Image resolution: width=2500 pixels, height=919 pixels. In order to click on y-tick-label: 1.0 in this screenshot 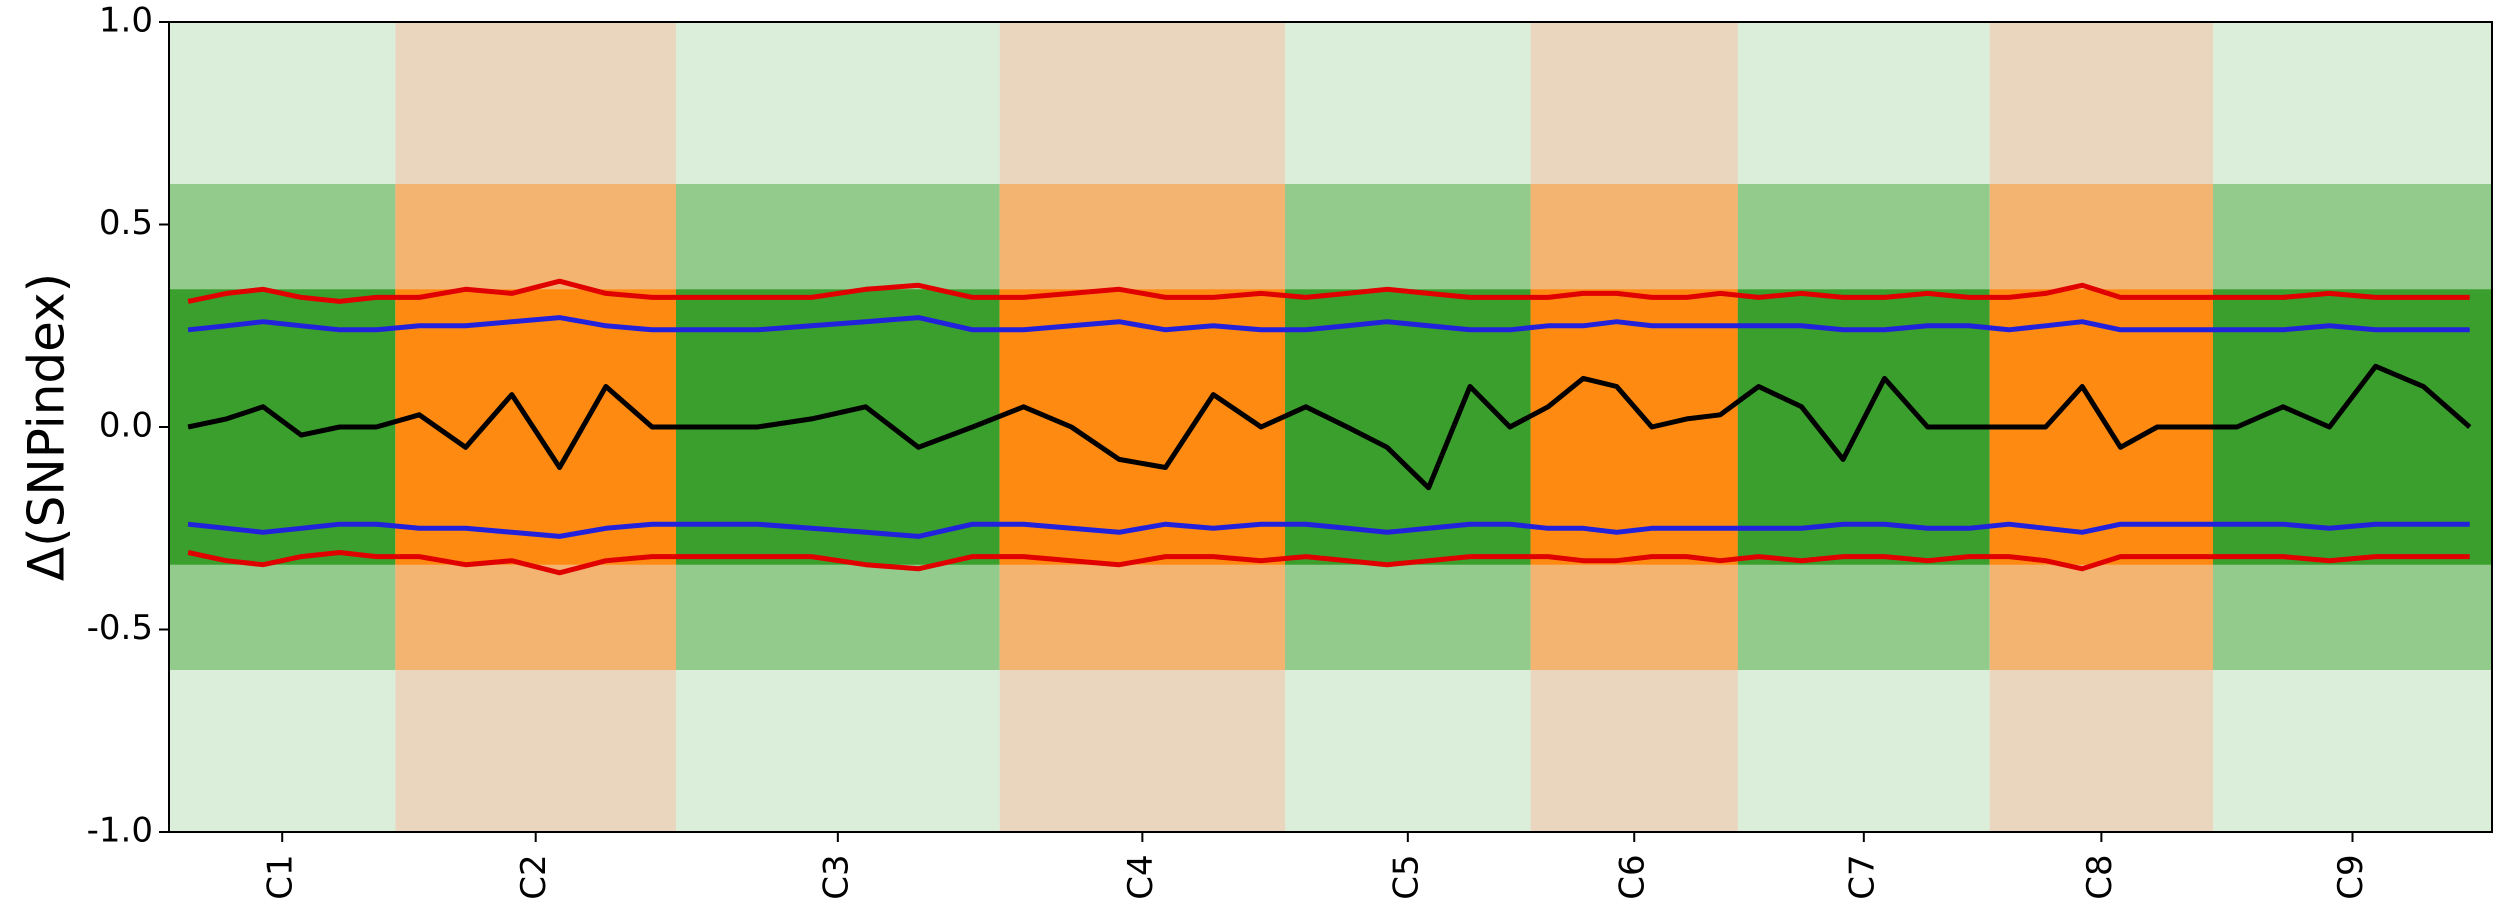, I will do `click(126, 21)`.